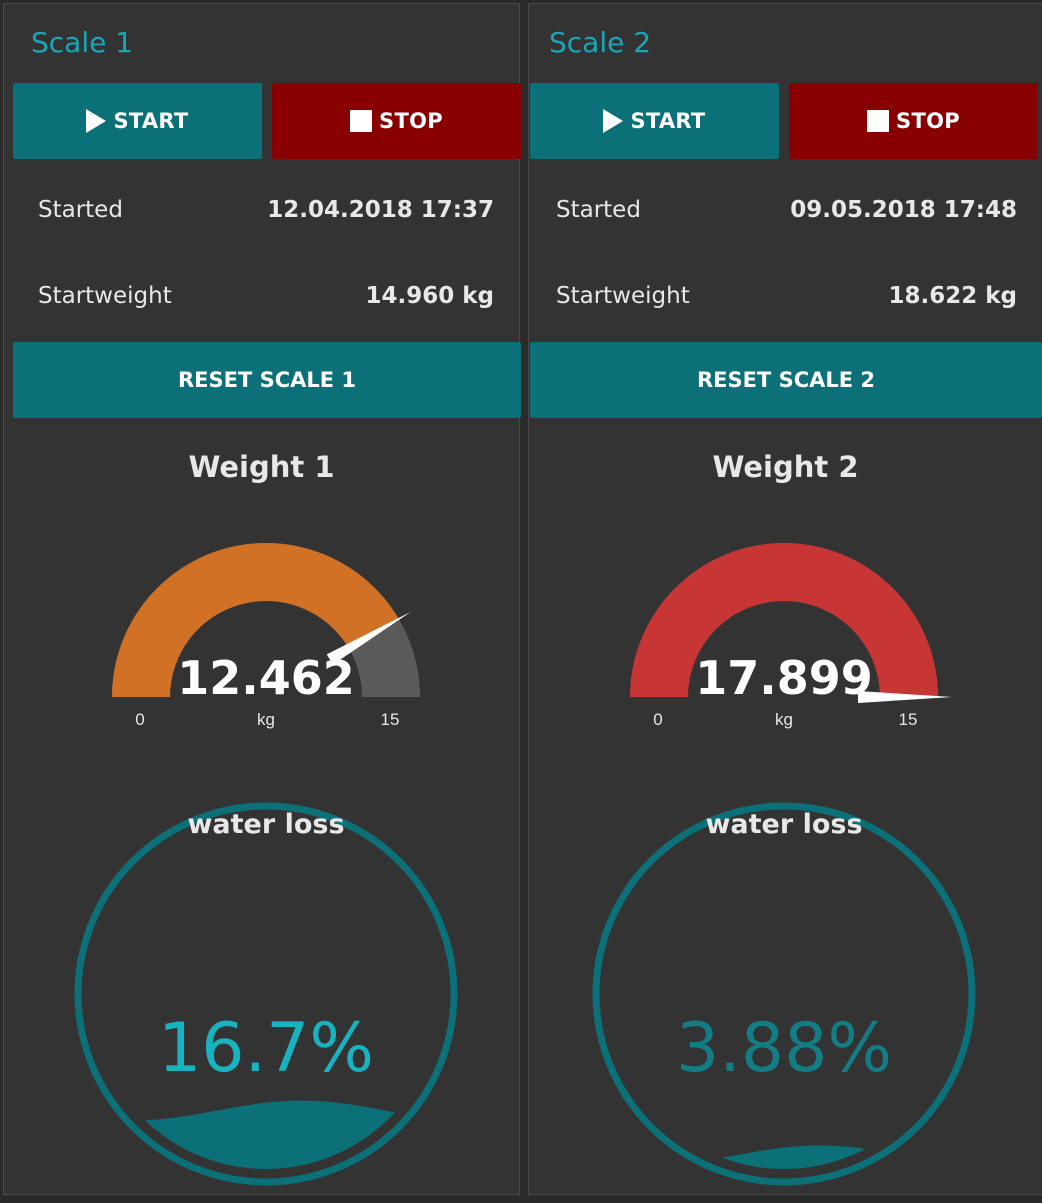  What do you see at coordinates (784, 1048) in the screenshot?
I see `water-loss-value: 3.88%` at bounding box center [784, 1048].